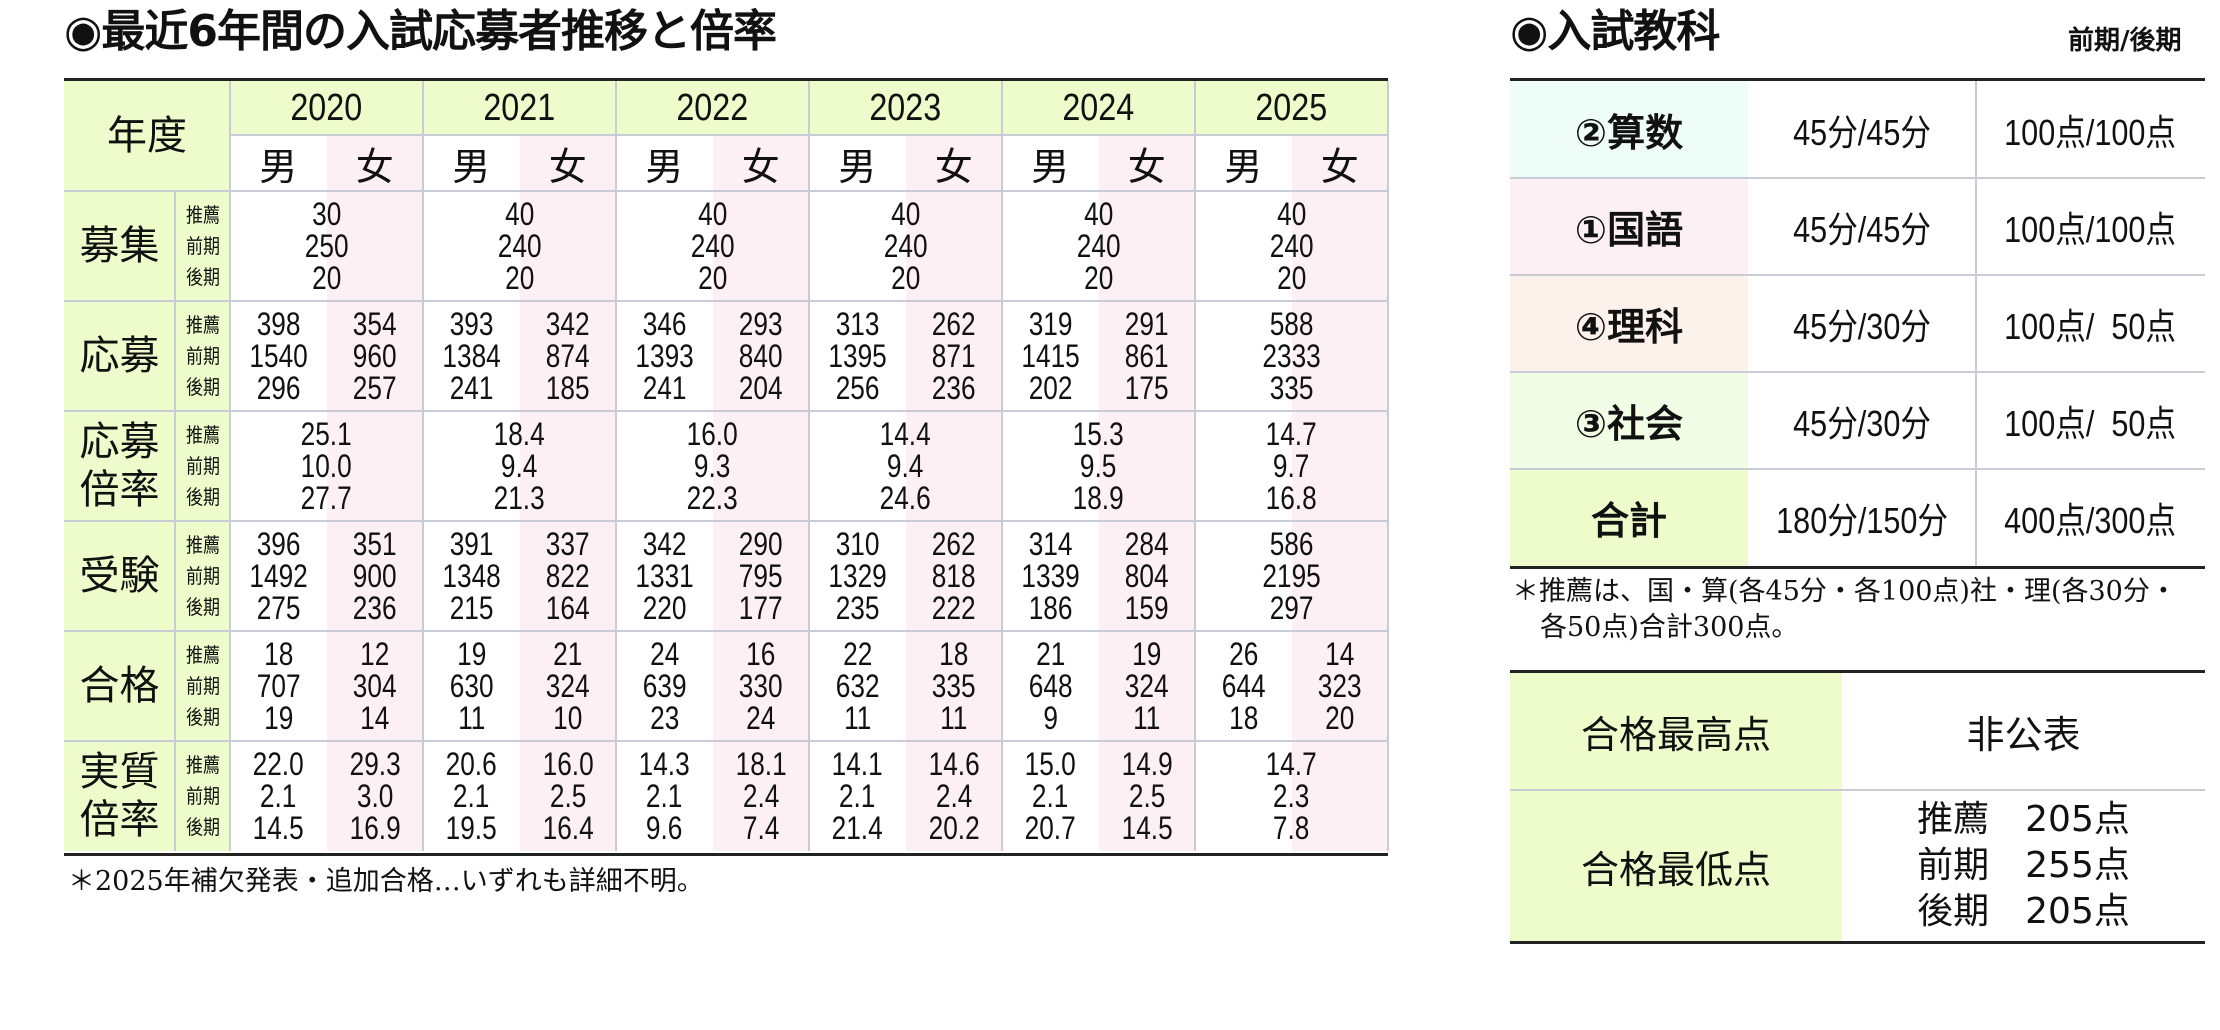 The height and width of the screenshot is (1030, 2220). Describe the element at coordinates (1291, 828) in the screenshot. I see `value: 7.8` at that location.